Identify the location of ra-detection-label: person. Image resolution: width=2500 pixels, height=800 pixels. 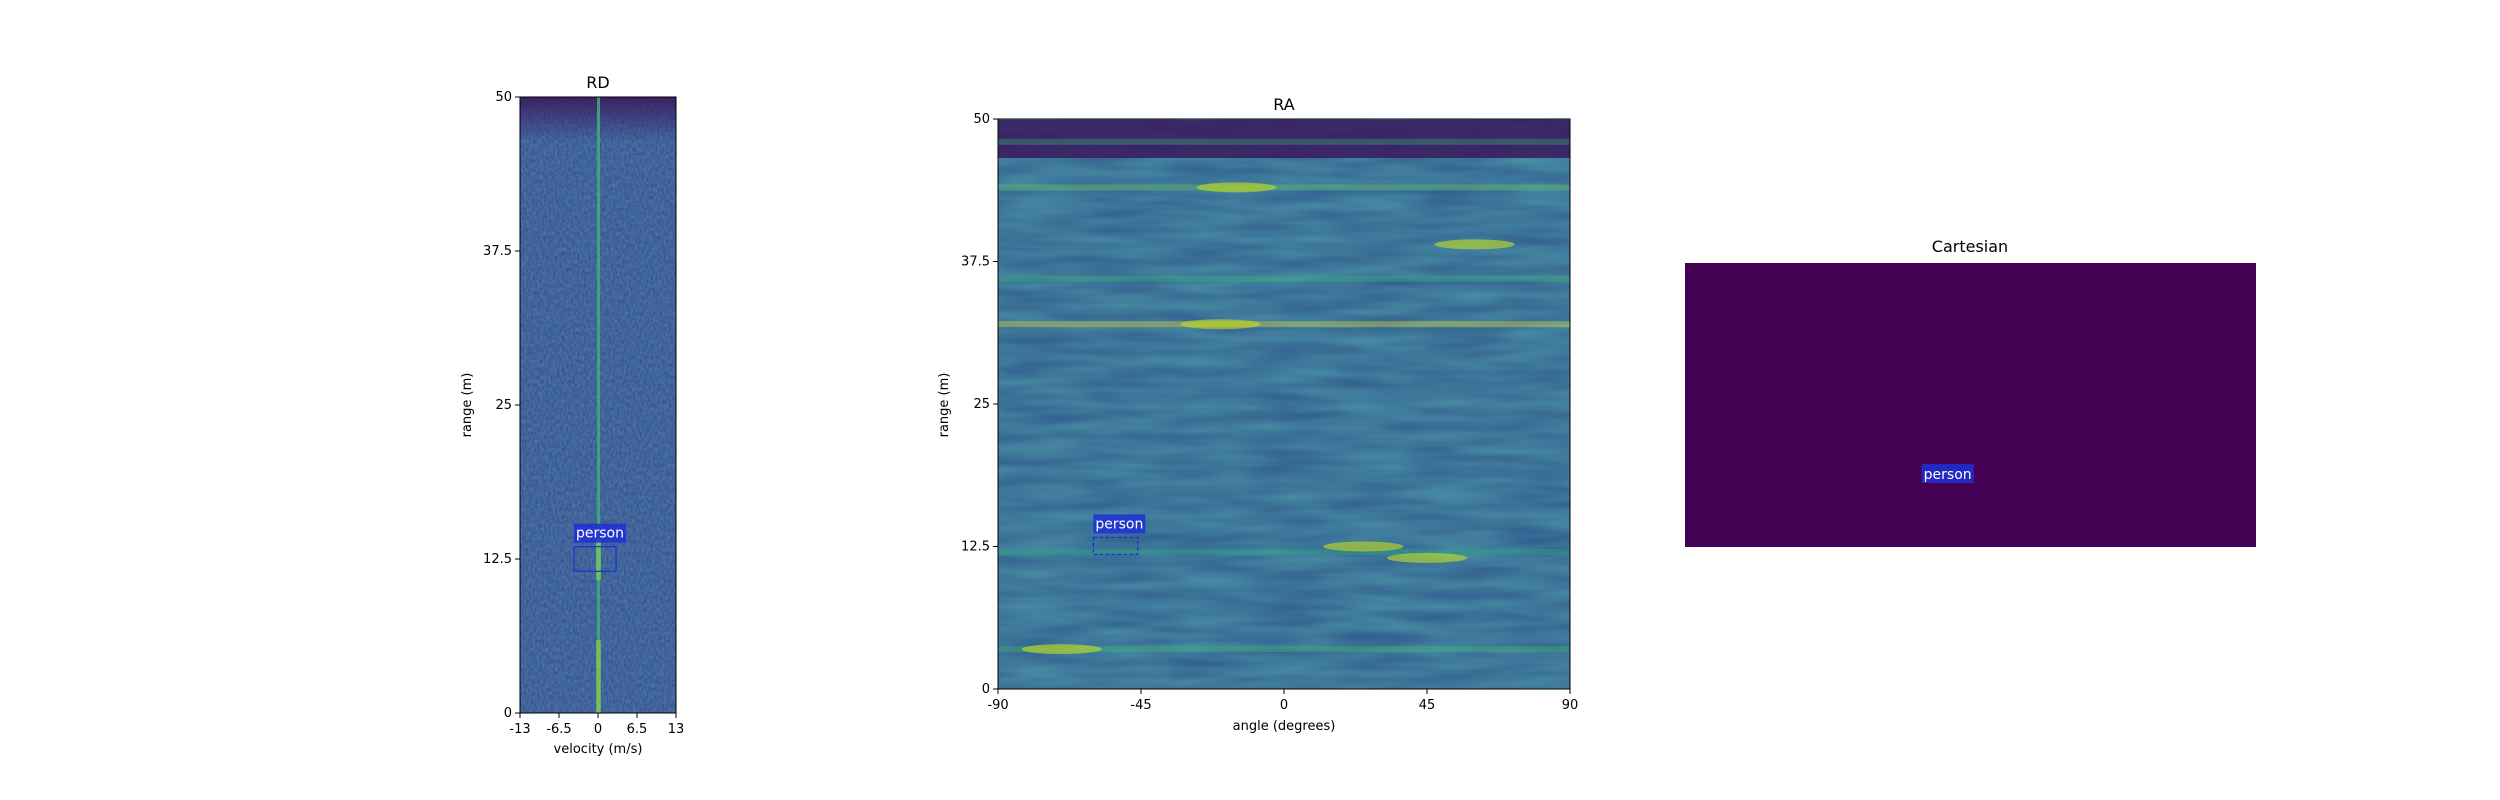
(1119, 524).